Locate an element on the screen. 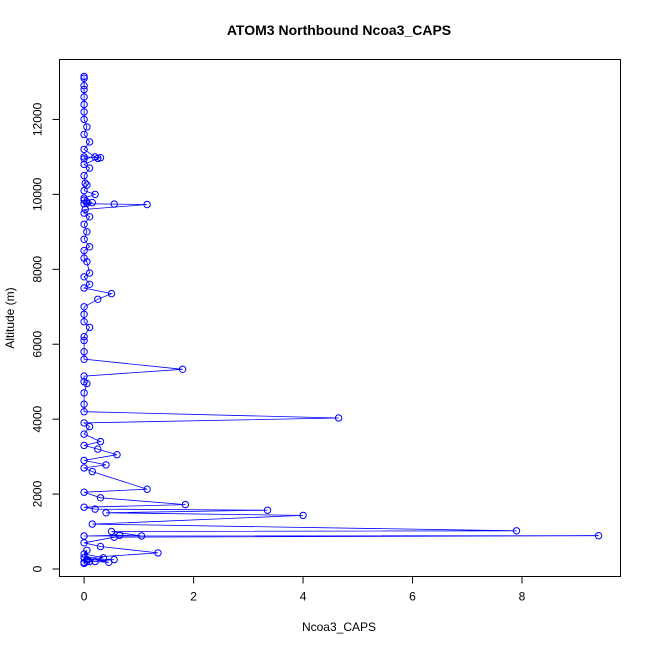 Image resolution: width=650 pixels, height=650 pixels. y-axis-label: Altitude (m) is located at coordinates (10, 317).